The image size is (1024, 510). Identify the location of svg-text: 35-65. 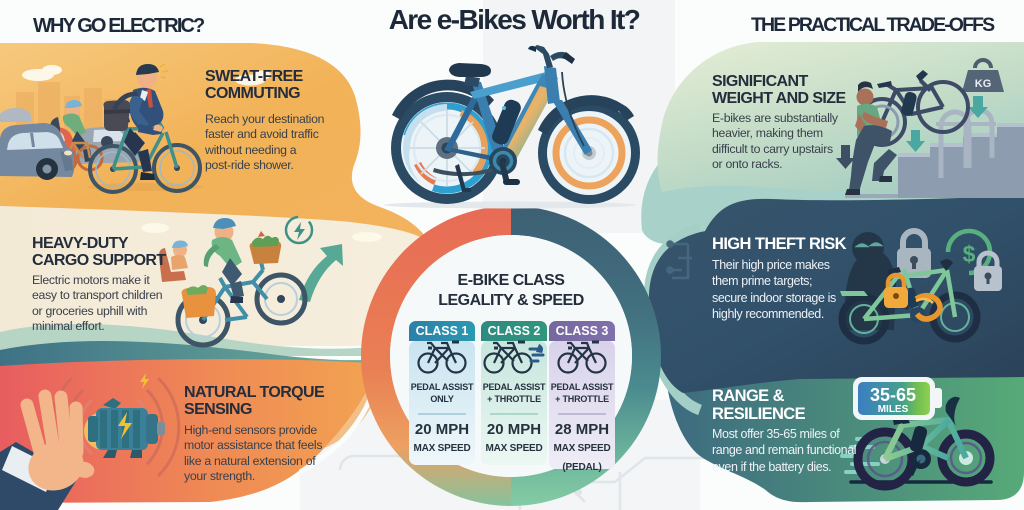
(893, 395).